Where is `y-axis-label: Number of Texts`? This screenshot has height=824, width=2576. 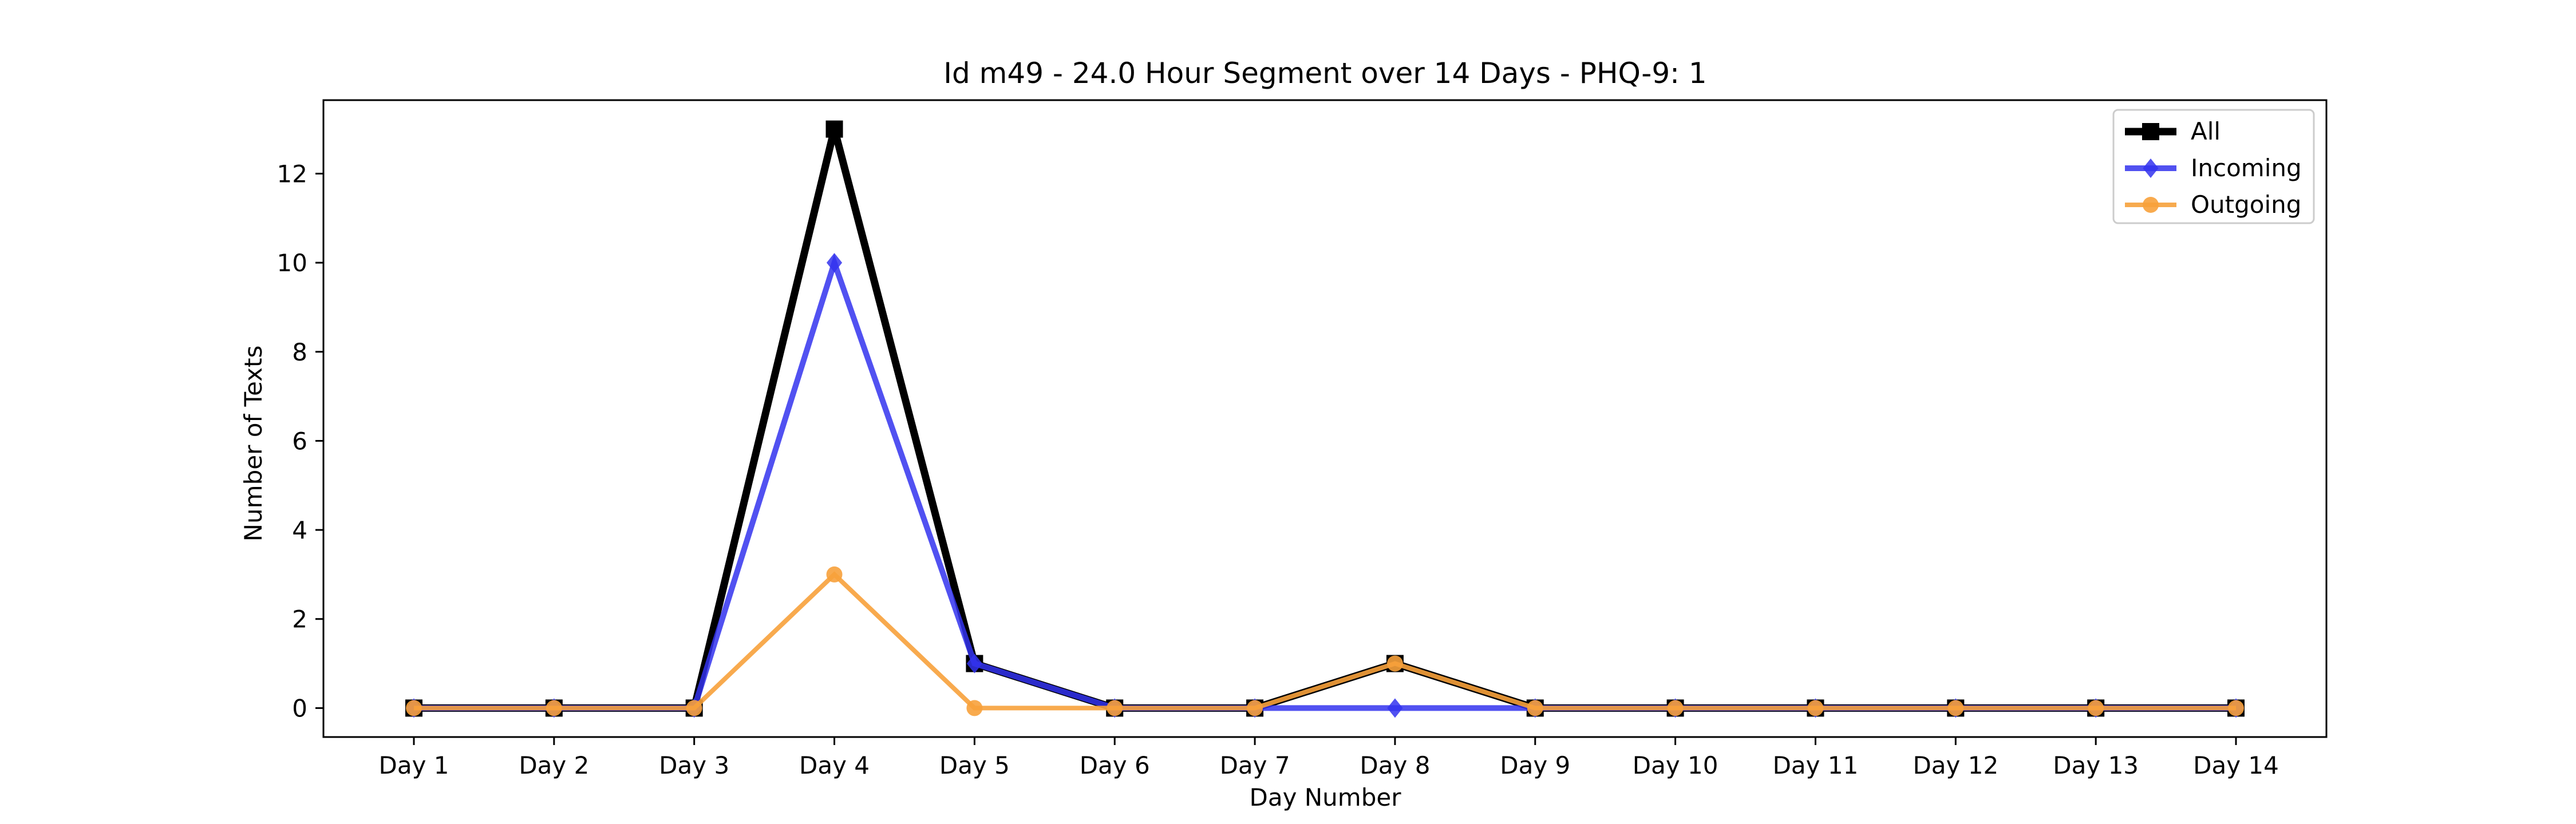 y-axis-label: Number of Texts is located at coordinates (253, 444).